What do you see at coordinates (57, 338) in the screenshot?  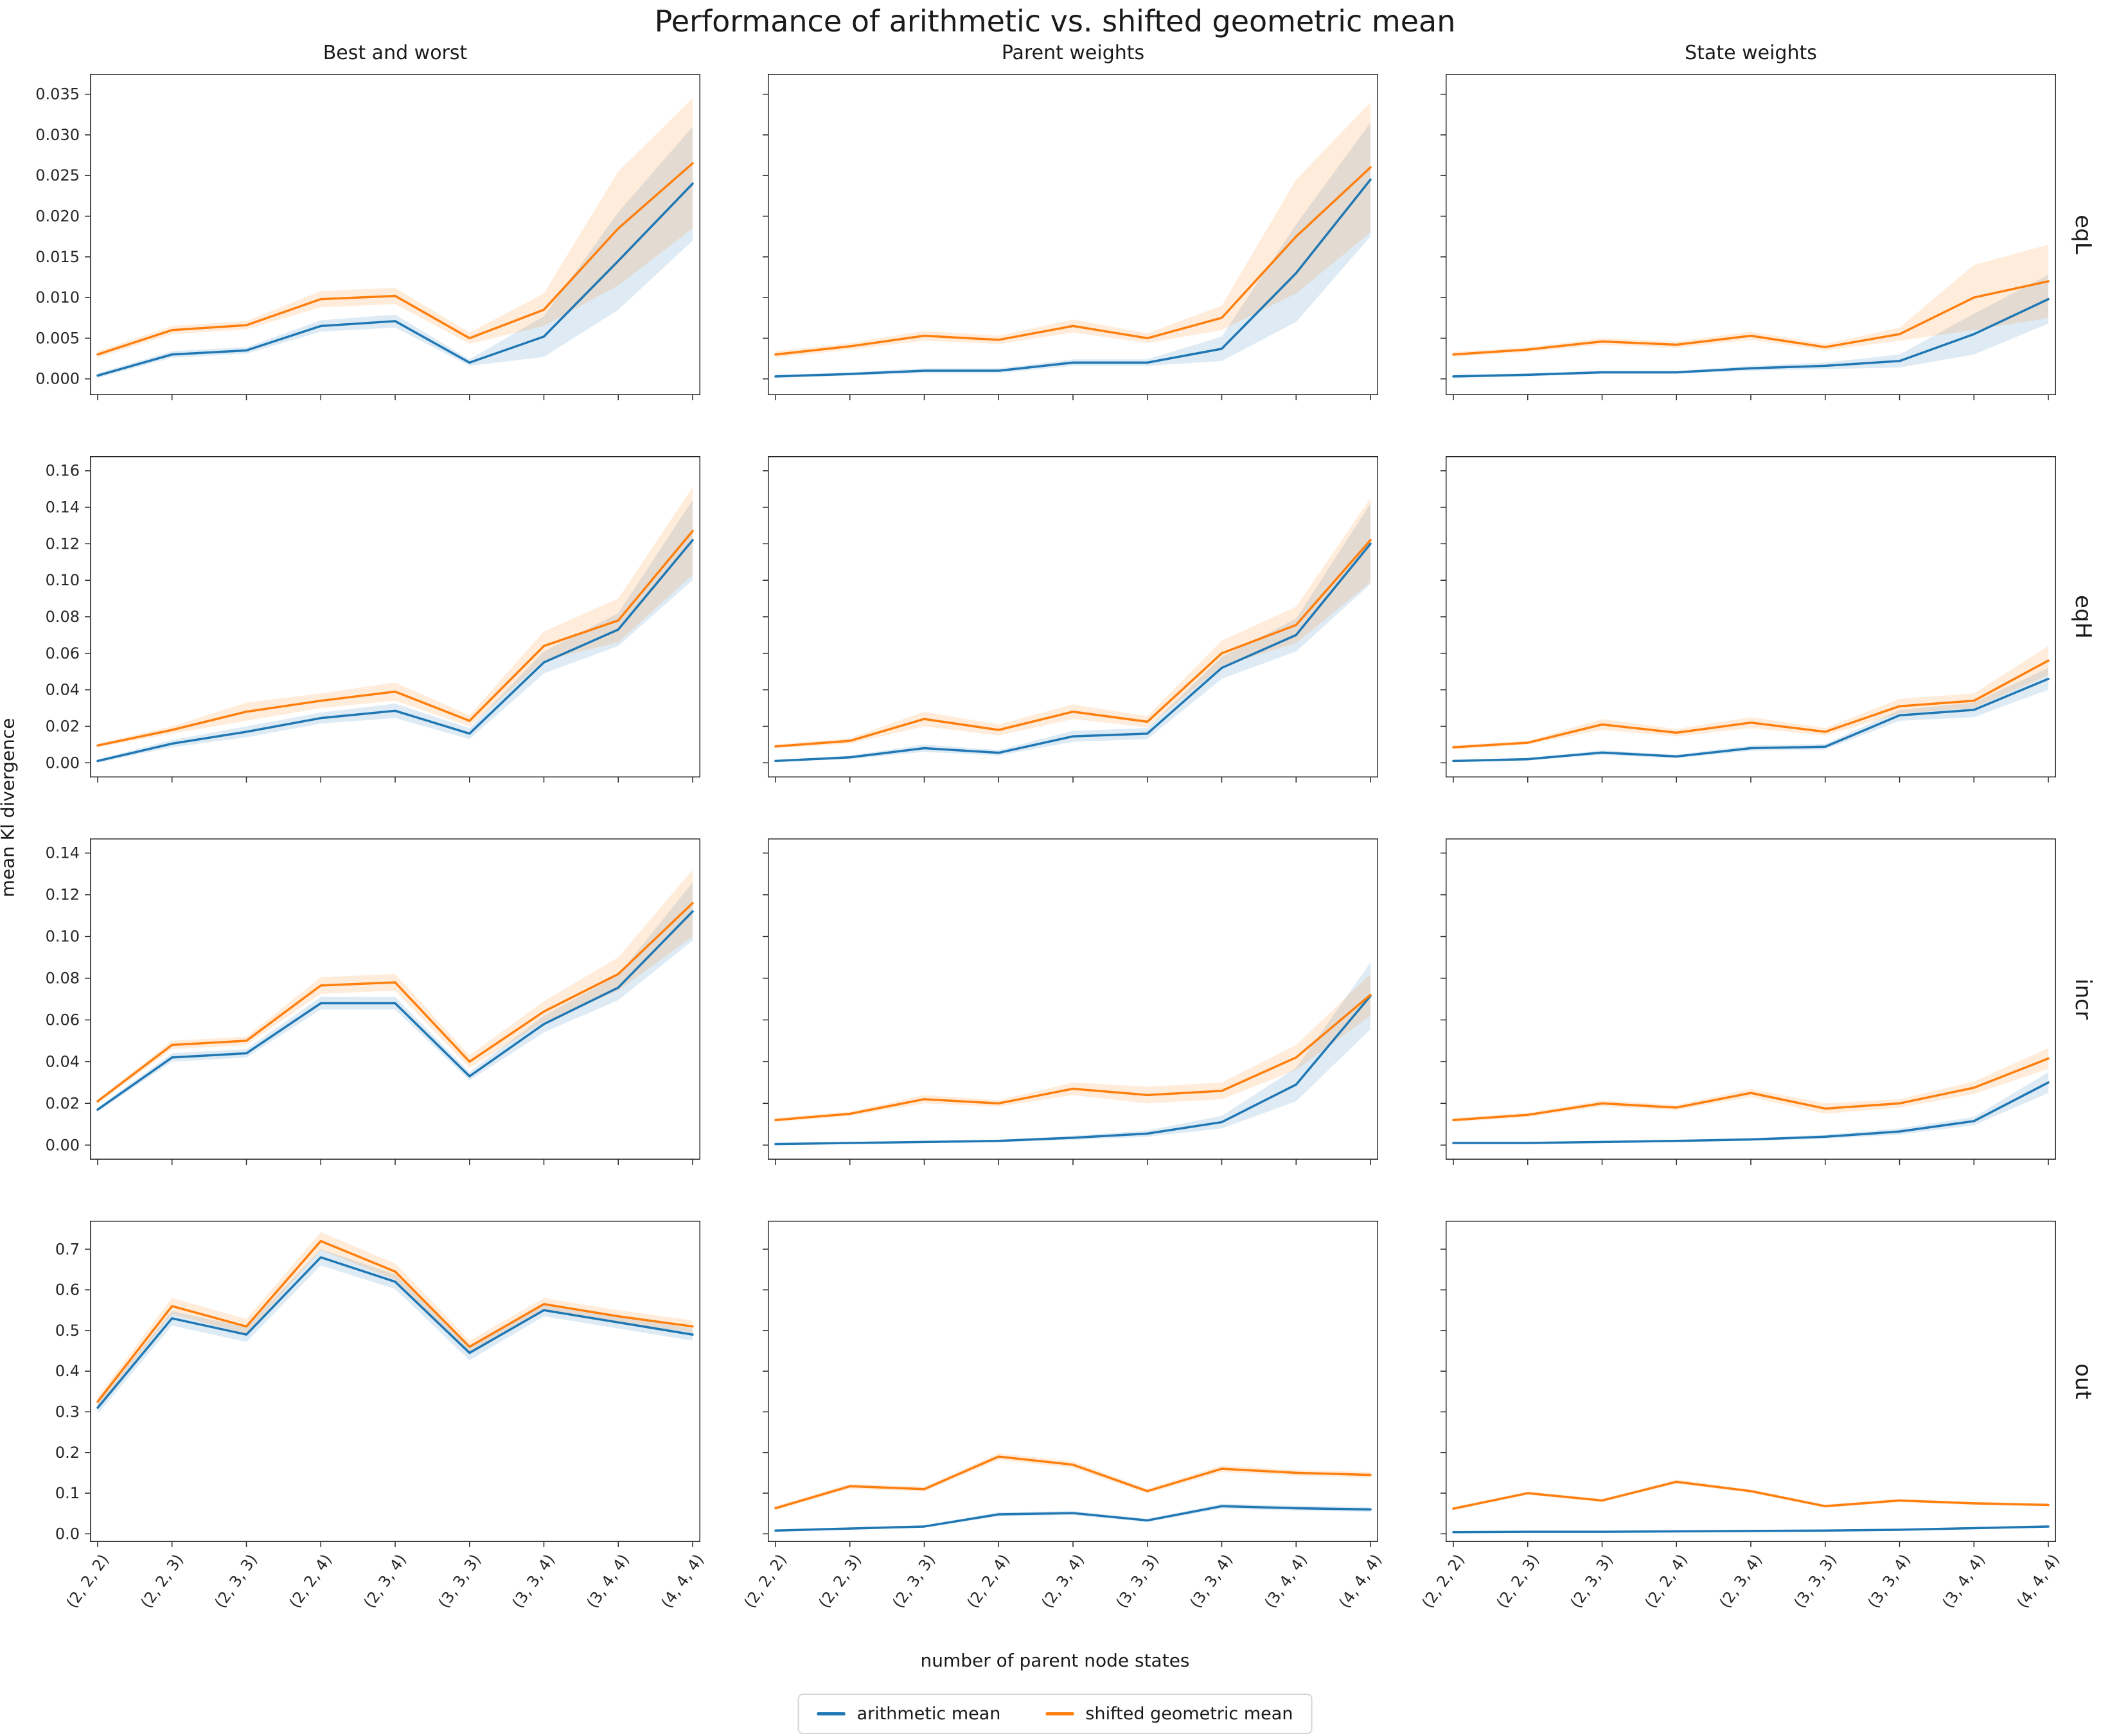 I see `y-tick-label: 0.005` at bounding box center [57, 338].